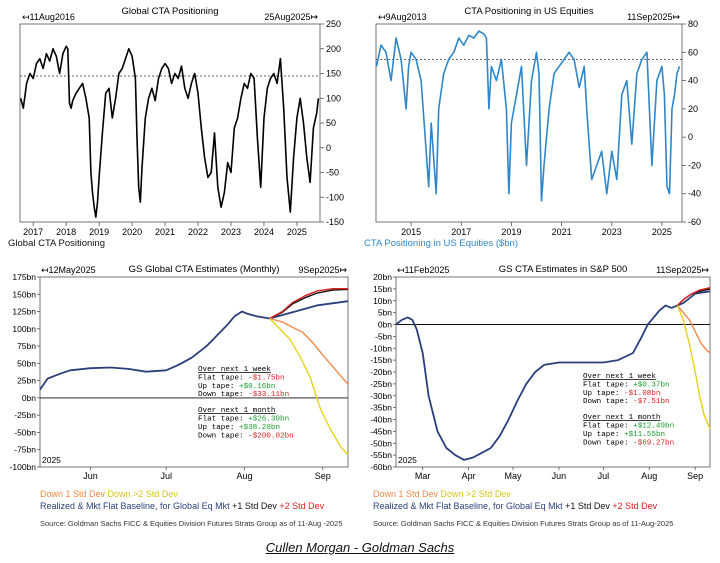  I want to click on annotation-week-row: Flat tape: +$0.37bn, so click(626, 385).